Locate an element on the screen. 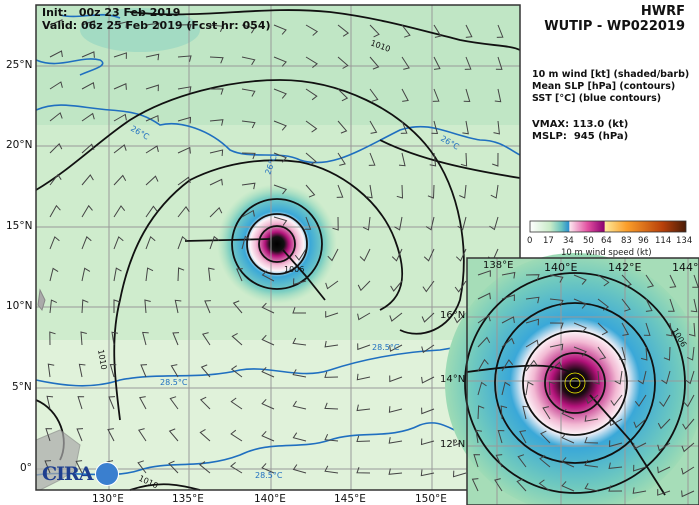  colorbar-tick: 83 is located at coordinates (626, 241).